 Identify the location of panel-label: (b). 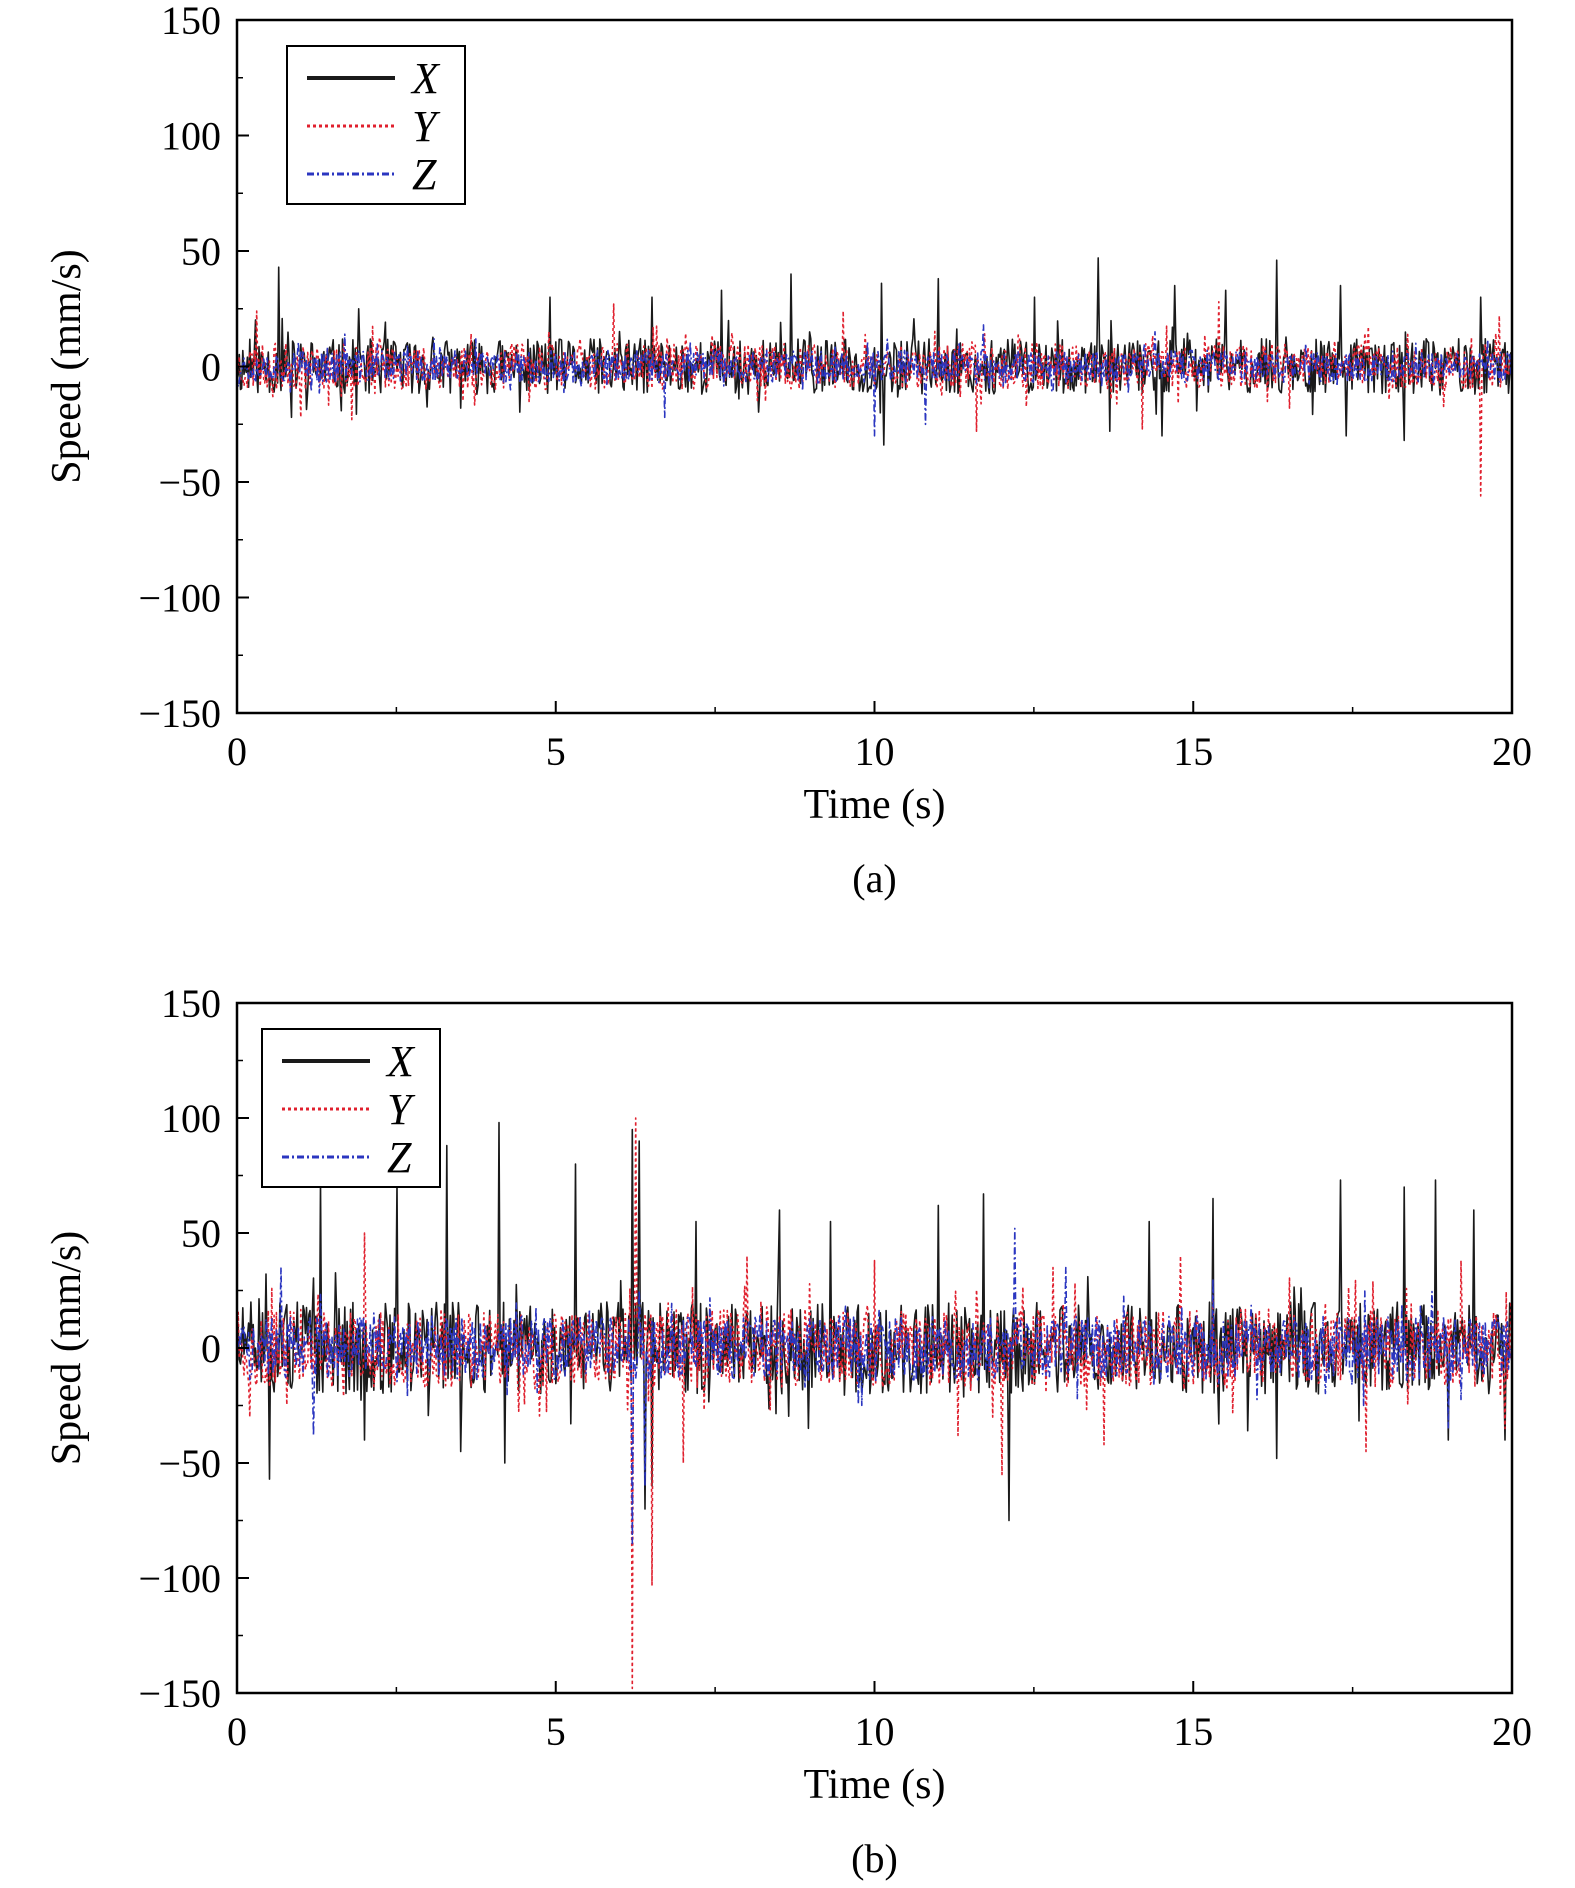
(874, 1858).